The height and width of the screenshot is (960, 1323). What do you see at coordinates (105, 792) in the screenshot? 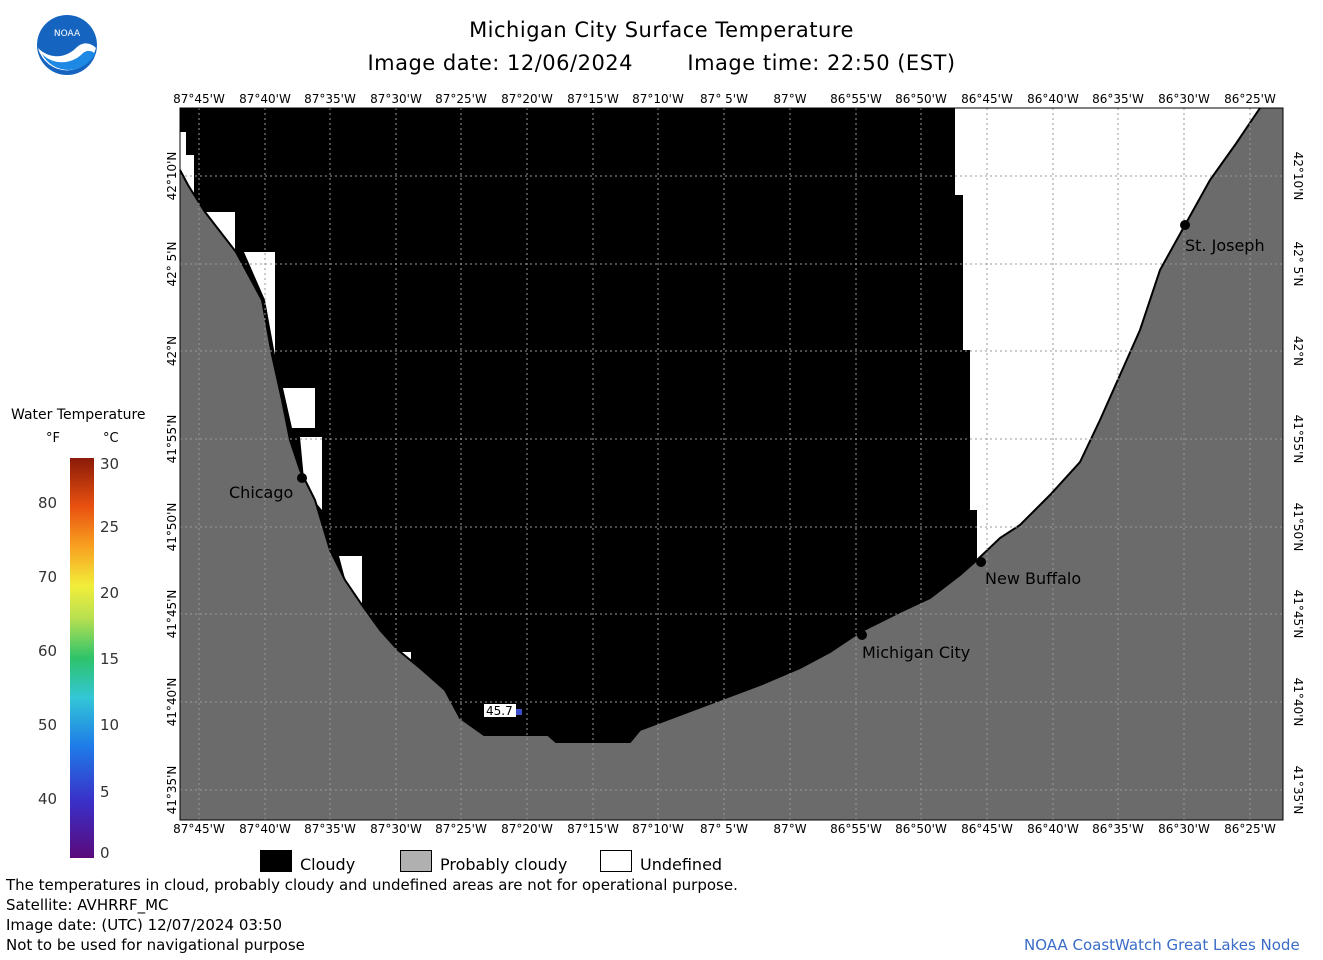
I see `scale-c-label: 5` at bounding box center [105, 792].